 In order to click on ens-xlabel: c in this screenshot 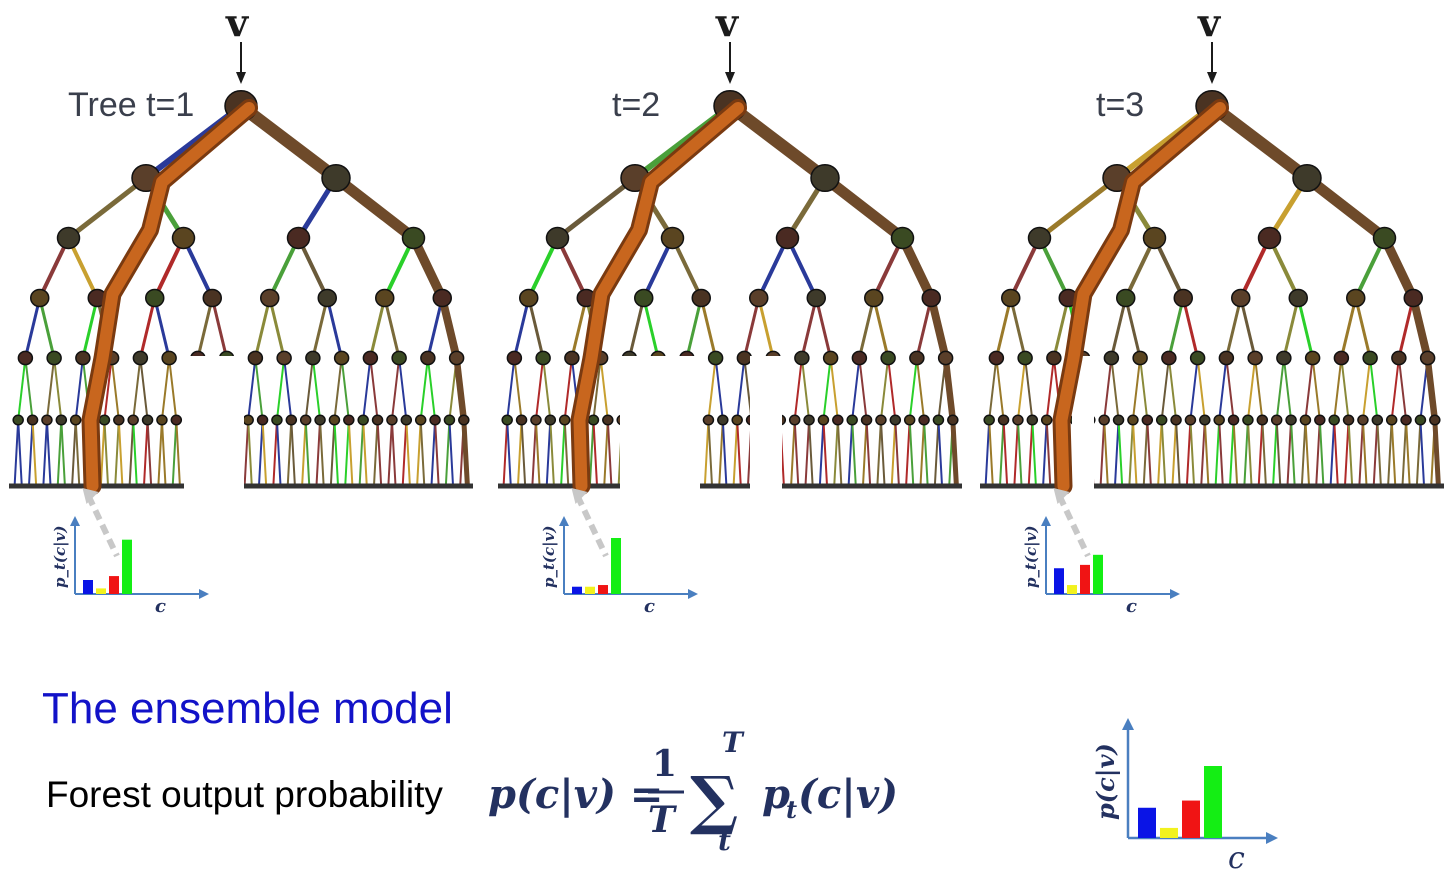, I will do `click(1236, 858)`.